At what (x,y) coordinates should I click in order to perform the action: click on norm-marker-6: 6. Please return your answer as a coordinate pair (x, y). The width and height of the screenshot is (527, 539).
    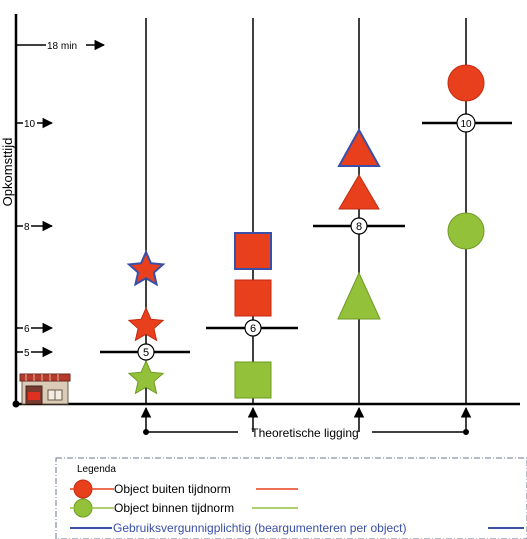
    Looking at the image, I should click on (252, 328).